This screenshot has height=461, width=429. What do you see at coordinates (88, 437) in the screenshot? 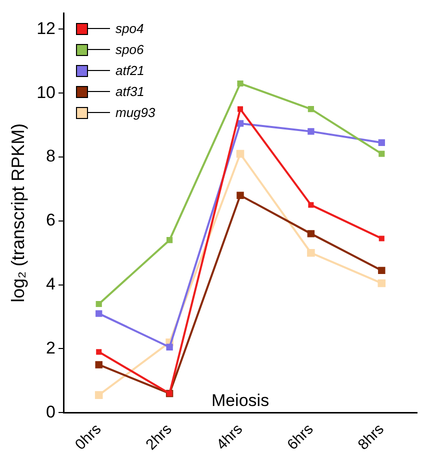
I see `x-tick-label: 0hrs` at bounding box center [88, 437].